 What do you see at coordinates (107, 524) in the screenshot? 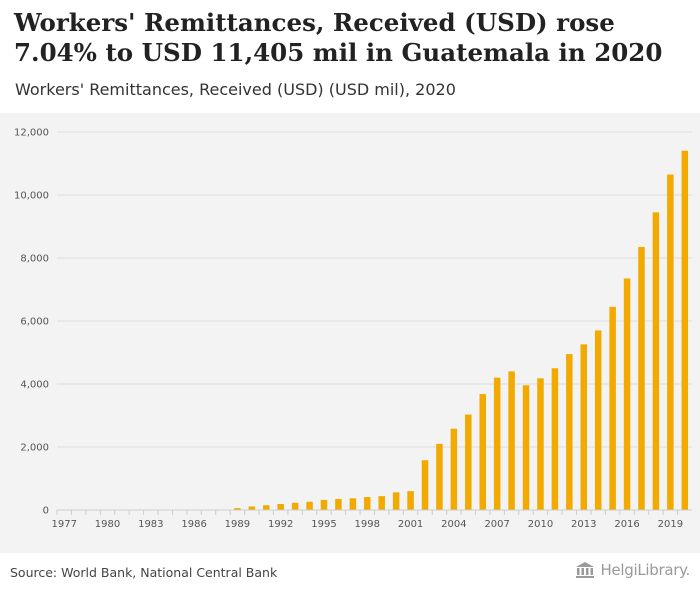
I see `x-tick-label: 1980` at bounding box center [107, 524].